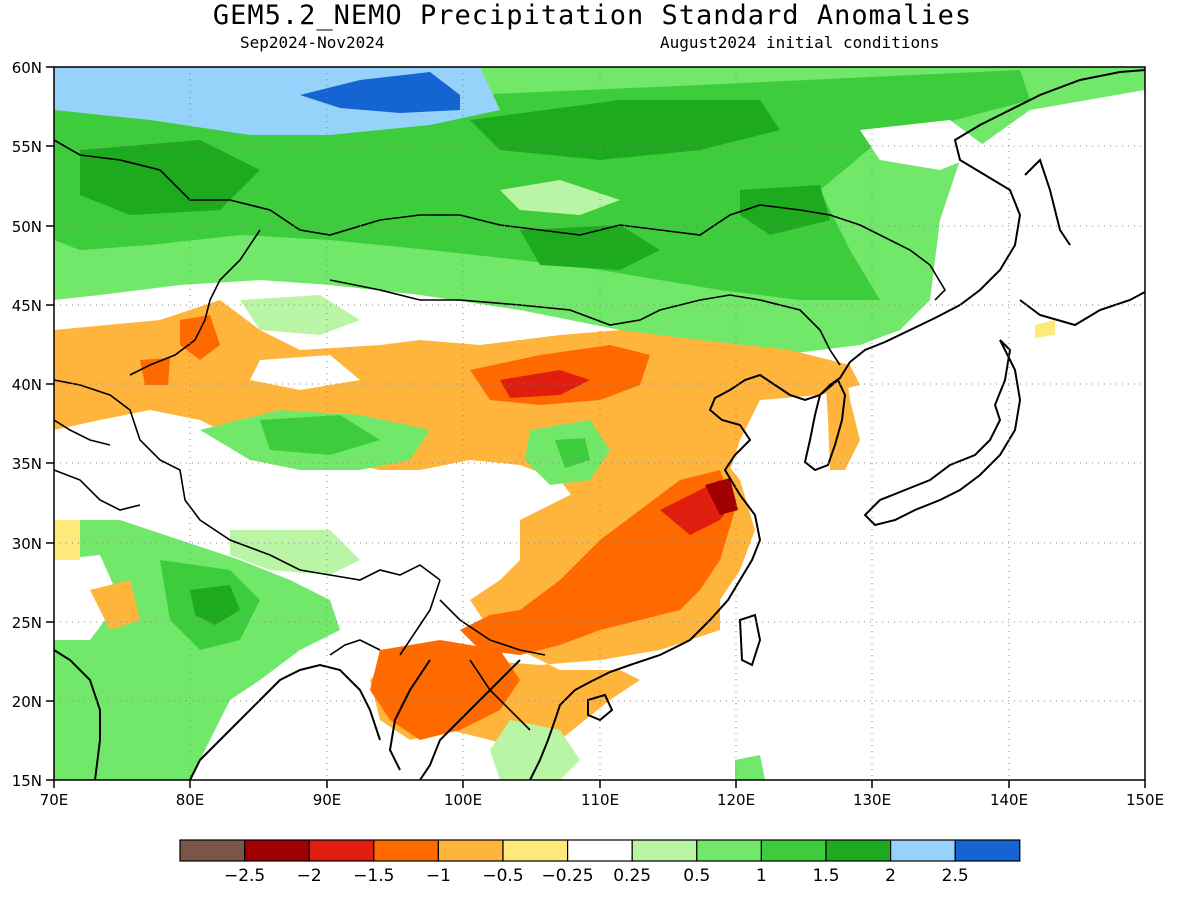  I want to click on lat-tick-label: 20N, so click(27, 702).